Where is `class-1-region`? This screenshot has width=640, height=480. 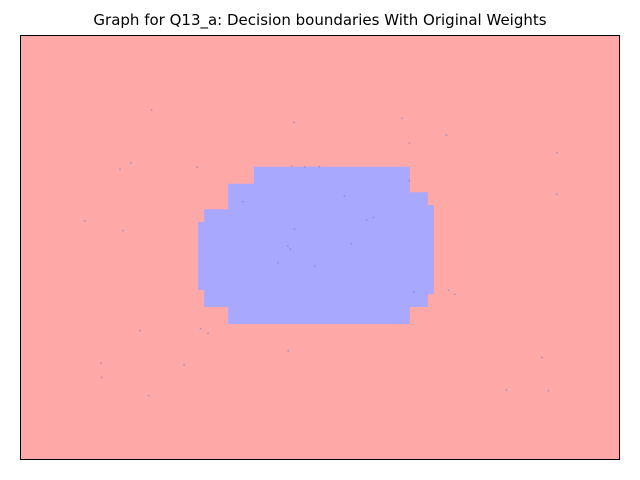
class-1-region is located at coordinates (316, 245).